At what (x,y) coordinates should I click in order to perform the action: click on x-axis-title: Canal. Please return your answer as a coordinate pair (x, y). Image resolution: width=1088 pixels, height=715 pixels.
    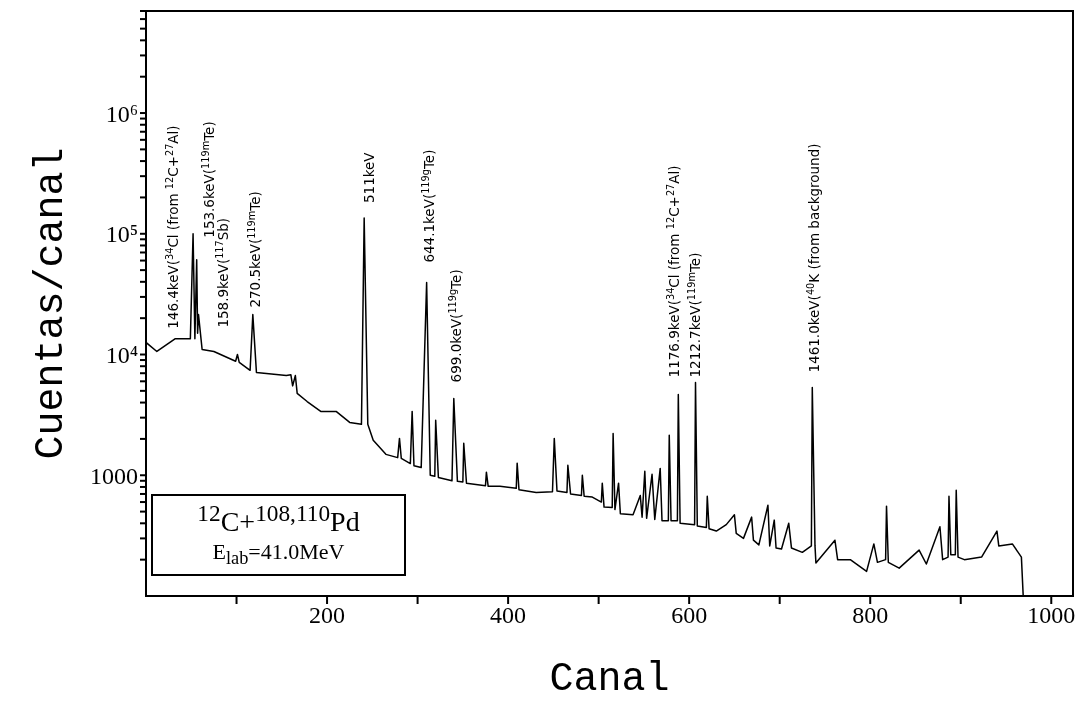
    Looking at the image, I should click on (609, 679).